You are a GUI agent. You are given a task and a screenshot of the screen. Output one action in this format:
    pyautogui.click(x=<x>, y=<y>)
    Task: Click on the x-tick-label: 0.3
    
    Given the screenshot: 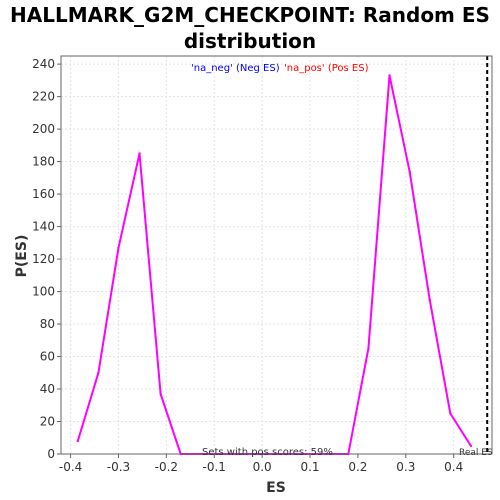 What is the action you would take?
    pyautogui.click(x=405, y=467)
    